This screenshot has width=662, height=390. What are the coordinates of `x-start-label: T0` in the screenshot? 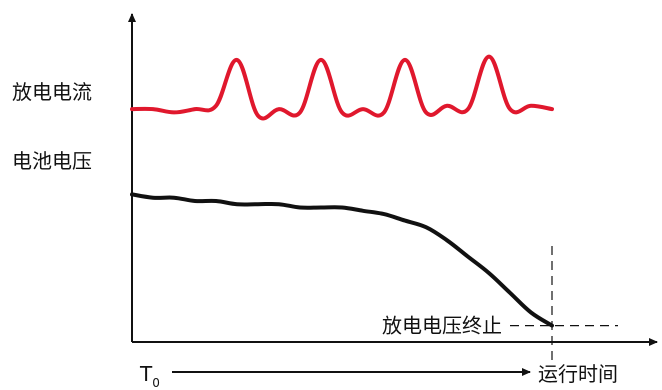 It's located at (149, 376).